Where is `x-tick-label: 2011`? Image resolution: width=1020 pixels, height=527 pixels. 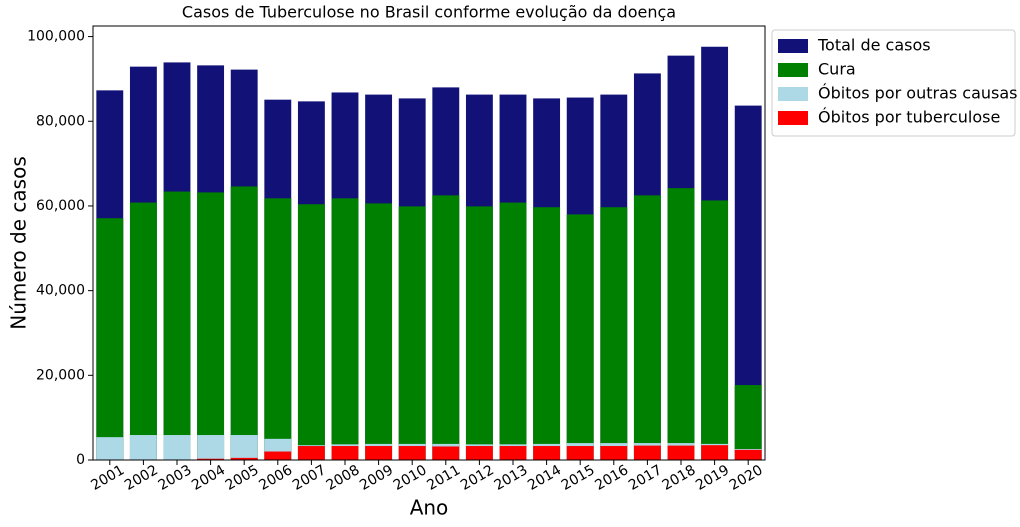 x-tick-label: 2011 is located at coordinates (443, 478).